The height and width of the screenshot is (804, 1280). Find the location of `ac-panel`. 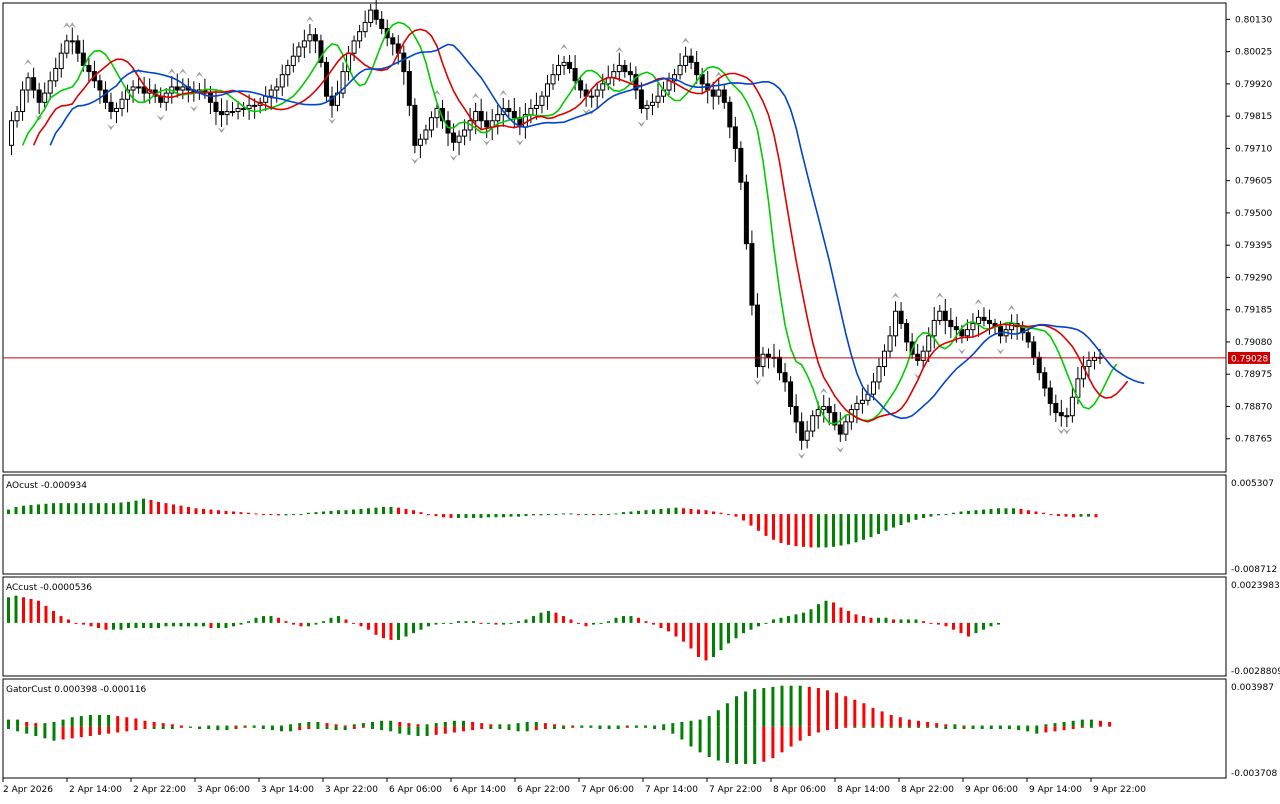

ac-panel is located at coordinates (503, 628).